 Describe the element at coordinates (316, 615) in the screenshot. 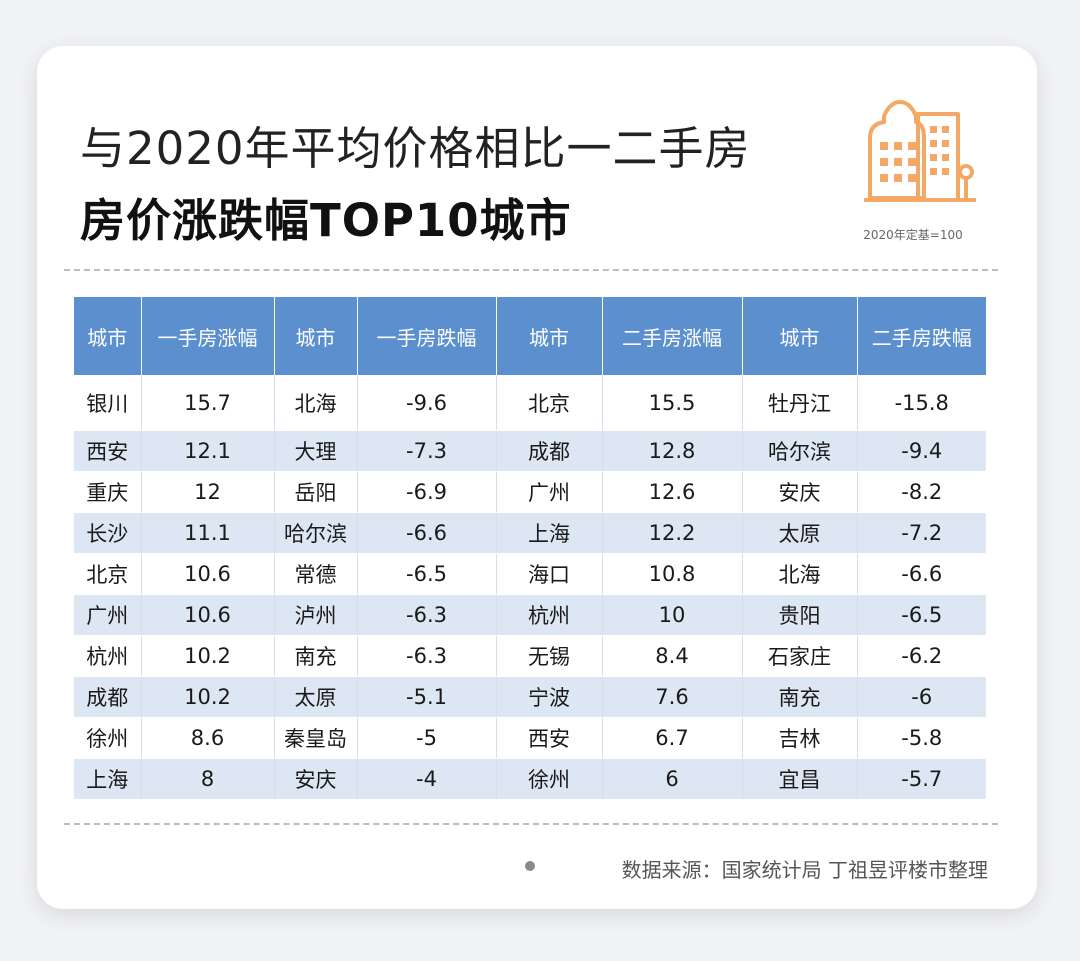

I see `city-cell: 泸州` at that location.